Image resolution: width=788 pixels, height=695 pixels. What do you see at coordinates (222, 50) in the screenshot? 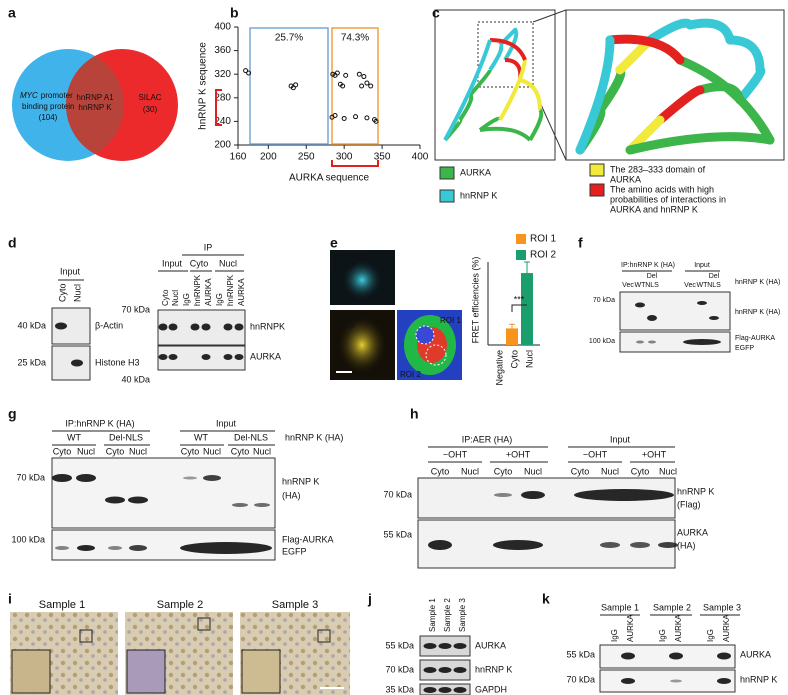
I see `y-tick-label: 360` at bounding box center [222, 50].